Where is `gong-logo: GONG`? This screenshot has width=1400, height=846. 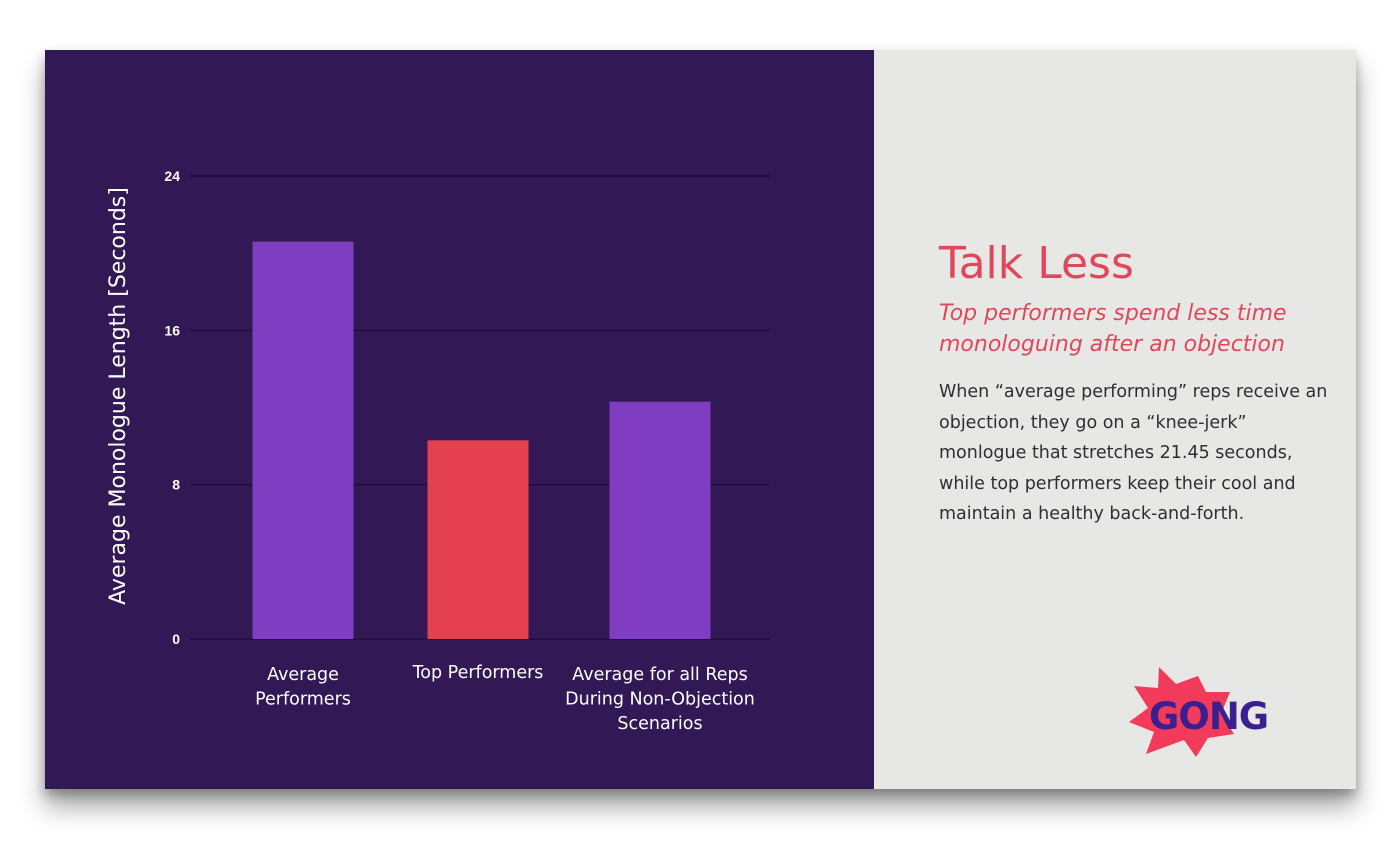
gong-logo: GONG is located at coordinates (1204, 712).